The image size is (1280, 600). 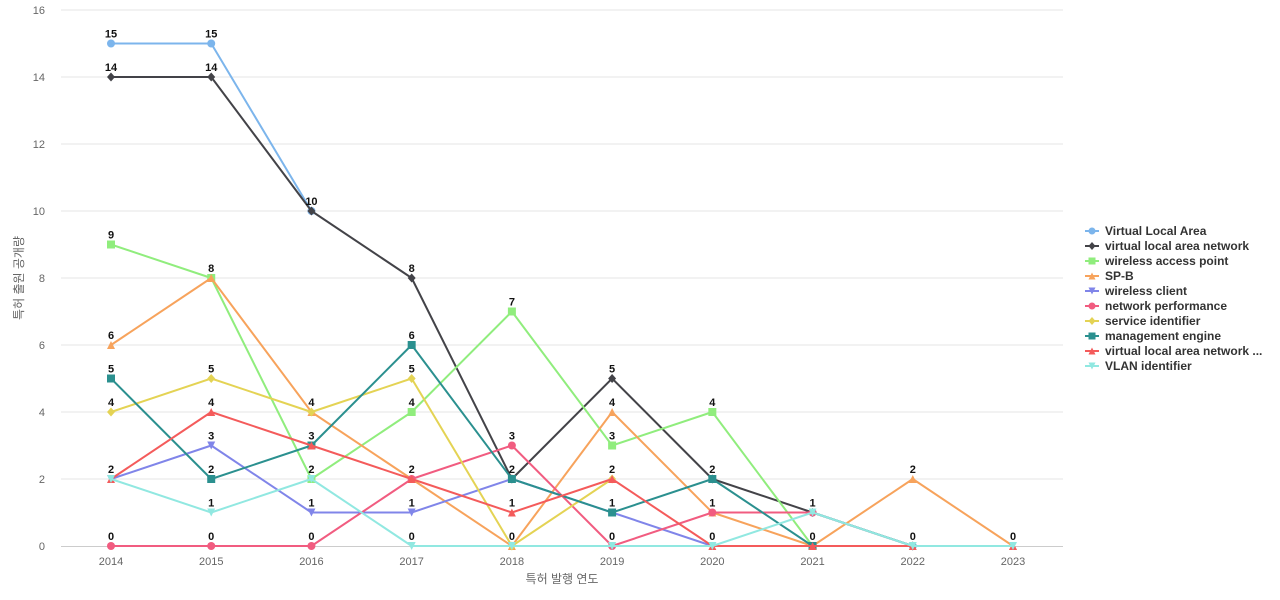 I want to click on y-tick-label: 14, so click(x=39, y=78).